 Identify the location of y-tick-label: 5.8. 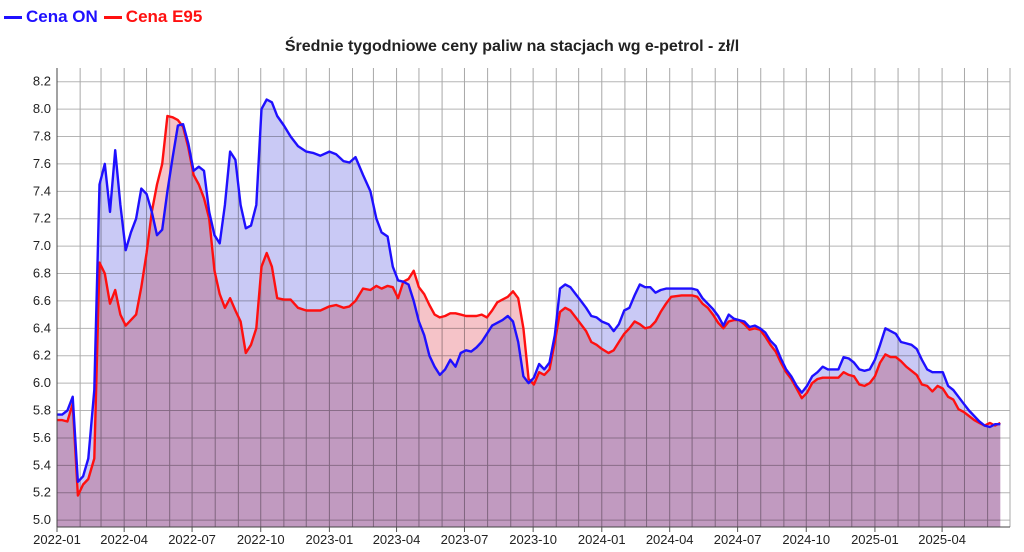
(42, 410).